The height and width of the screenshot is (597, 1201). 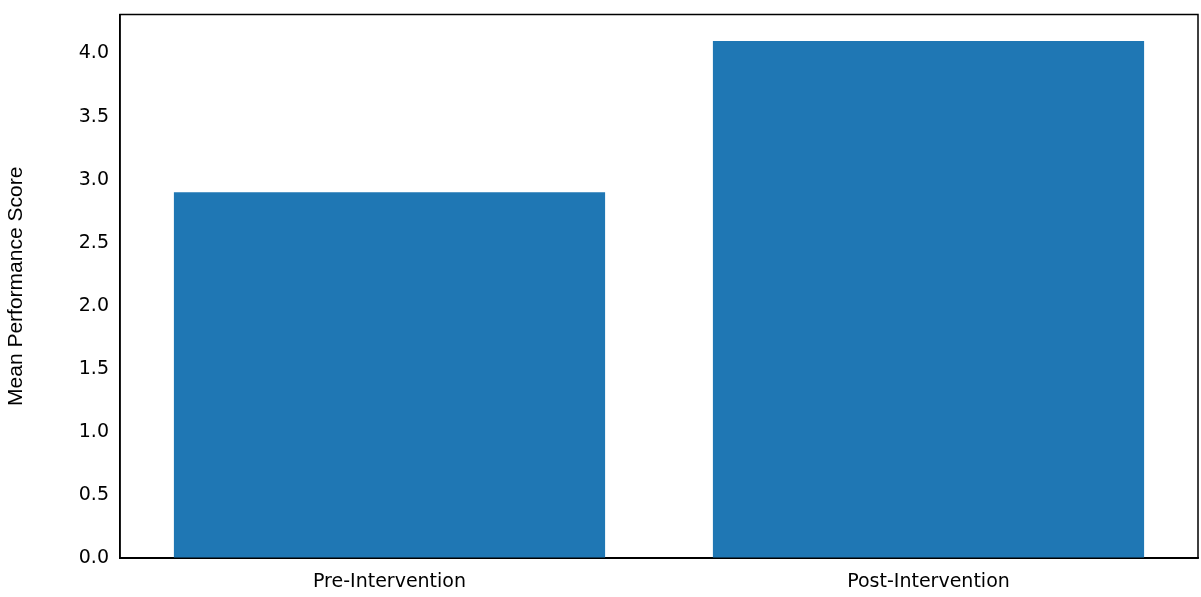 I want to click on y-tick-label: 0.0, so click(x=93, y=556).